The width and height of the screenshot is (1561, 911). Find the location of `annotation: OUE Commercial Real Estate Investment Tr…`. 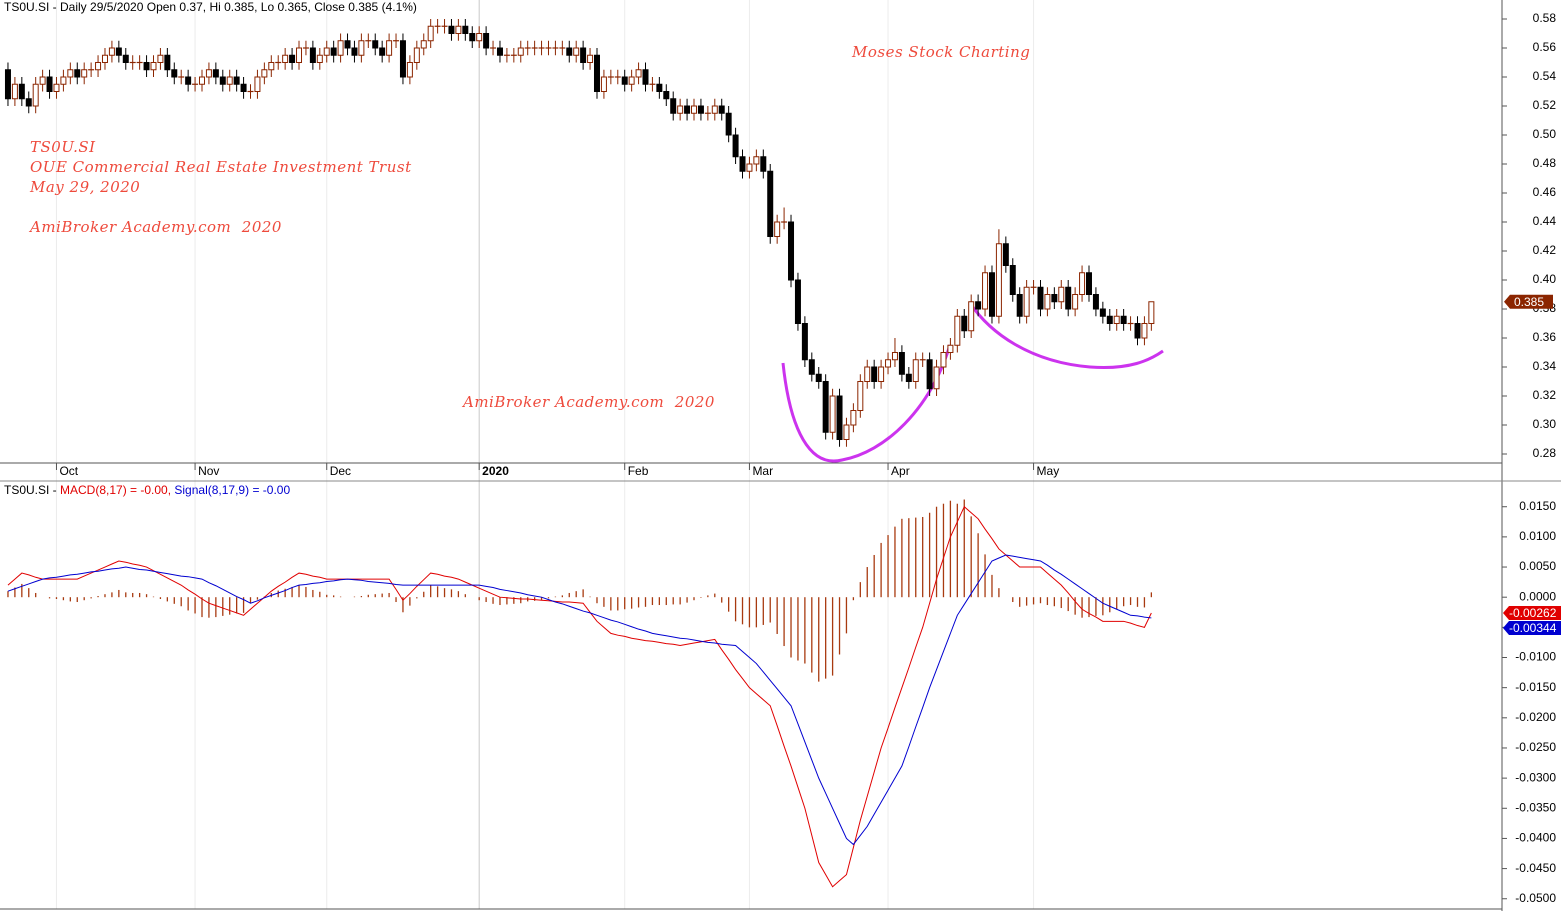

annotation: OUE Commercial Real Estate Investment Tr… is located at coordinates (221, 167).